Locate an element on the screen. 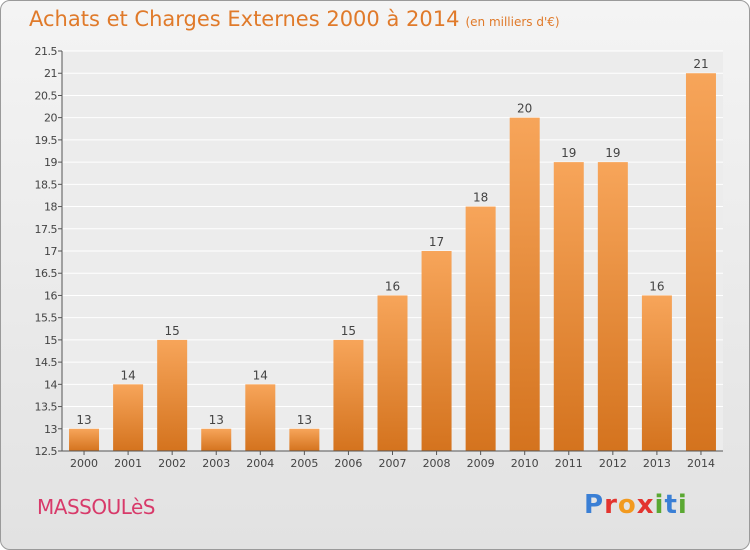 This screenshot has height=550, width=750. y-tick-label: 20.5 is located at coordinates (46, 95).